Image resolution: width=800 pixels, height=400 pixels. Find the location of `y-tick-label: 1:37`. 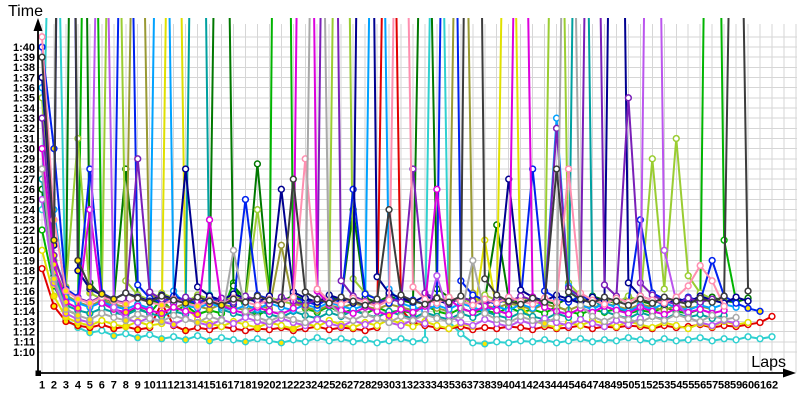

y-tick-label: 1:37 is located at coordinates (24, 78).